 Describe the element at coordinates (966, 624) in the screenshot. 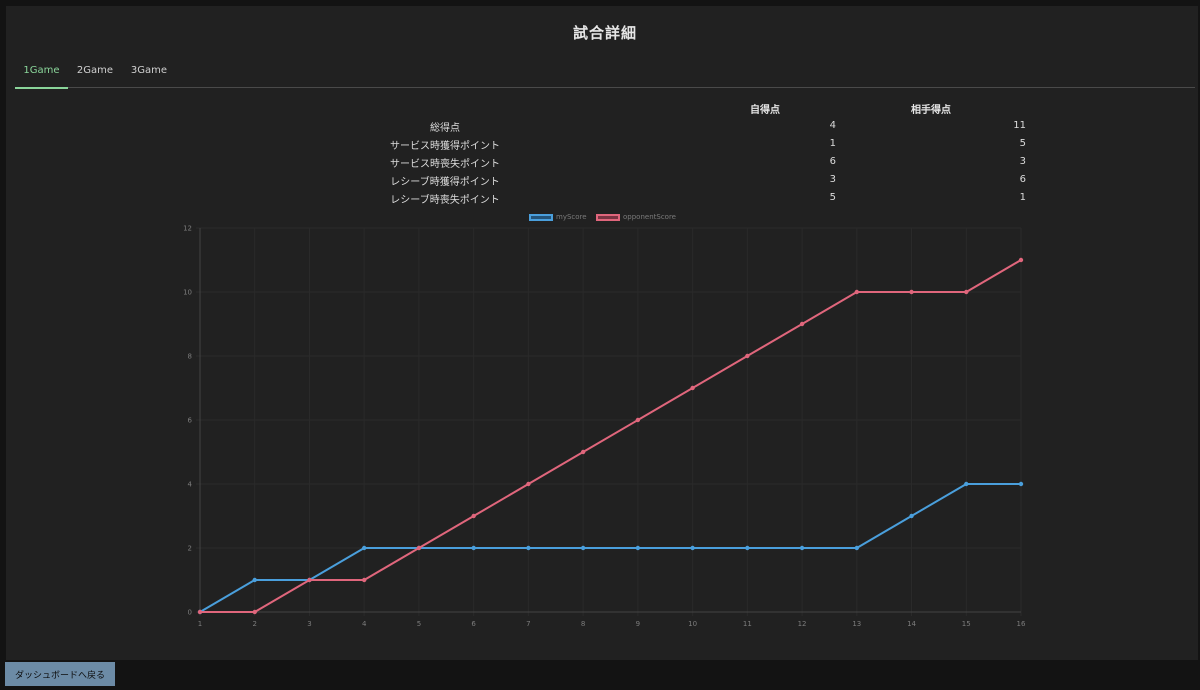

I see `x-tick-label: 15` at that location.